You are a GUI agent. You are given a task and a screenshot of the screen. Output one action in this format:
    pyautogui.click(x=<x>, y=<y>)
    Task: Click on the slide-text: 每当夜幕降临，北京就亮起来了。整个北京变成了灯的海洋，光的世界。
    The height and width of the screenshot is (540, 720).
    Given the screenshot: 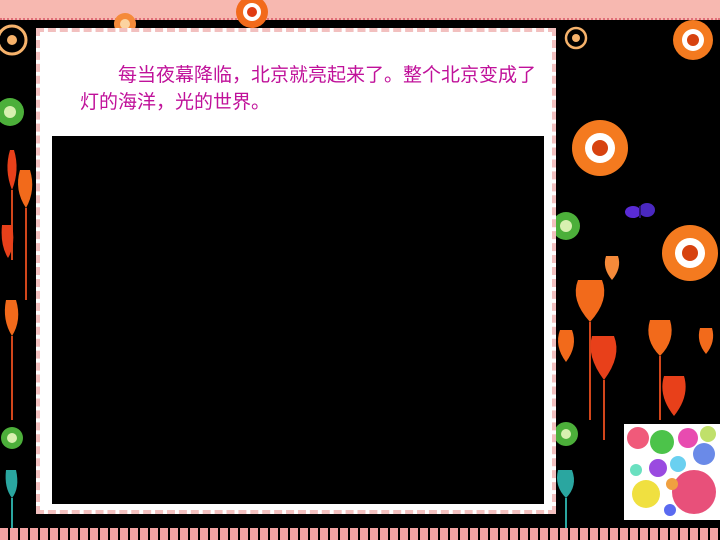 What is the action you would take?
    pyautogui.click(x=308, y=88)
    